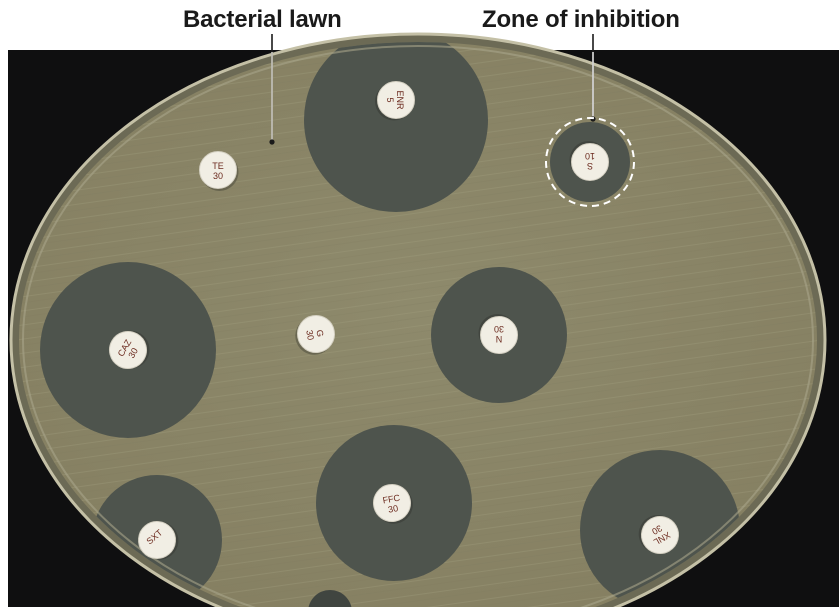 The image size is (839, 607). I want to click on disk-enr-paper, so click(396, 100).